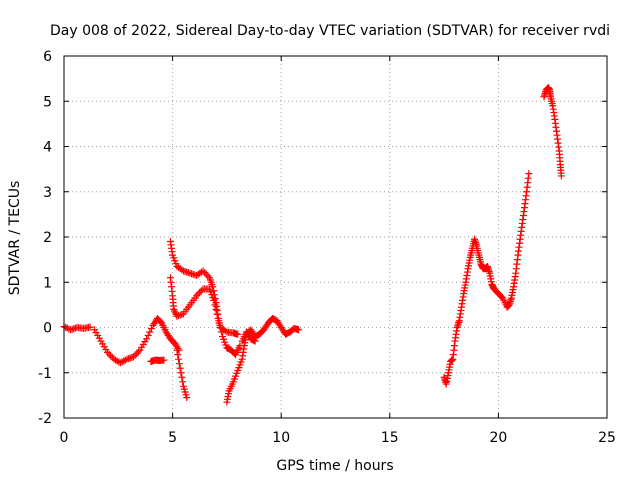 The width and height of the screenshot is (640, 480). Describe the element at coordinates (47, 57) in the screenshot. I see `y-tick-label: 6` at that location.